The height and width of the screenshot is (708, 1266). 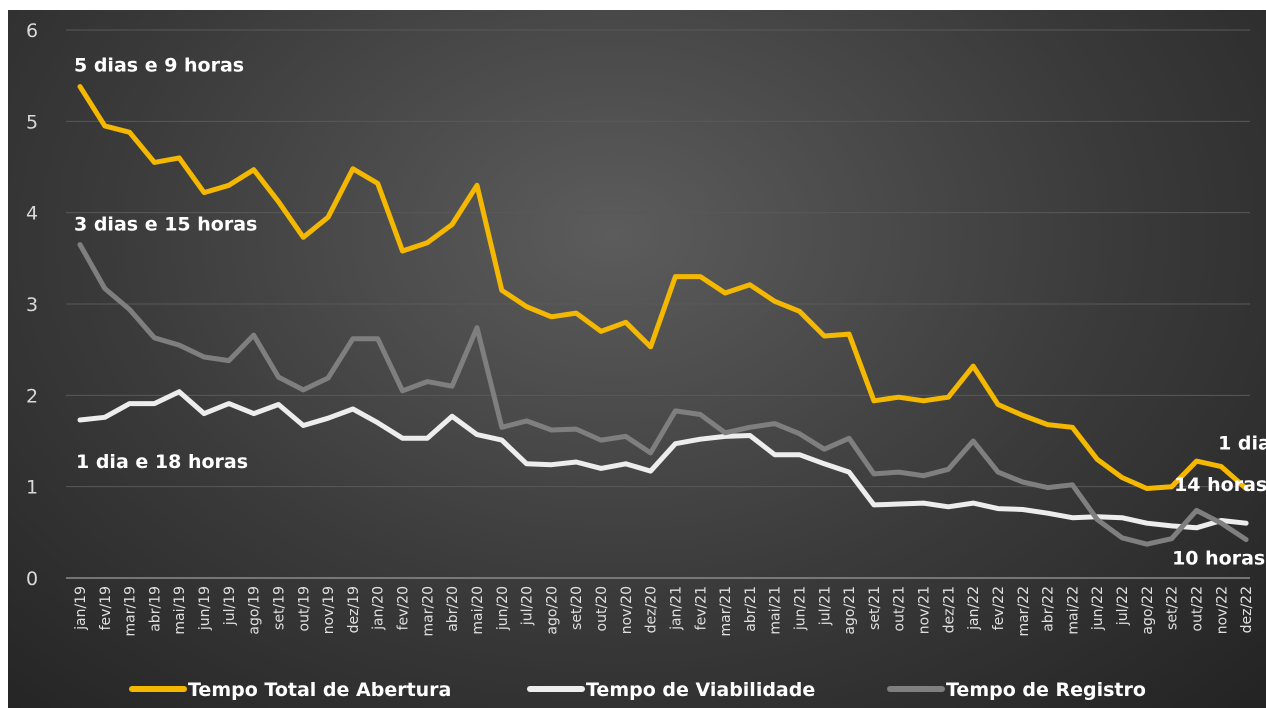 I want to click on x-tick-label: ago/19, so click(x=255, y=610).